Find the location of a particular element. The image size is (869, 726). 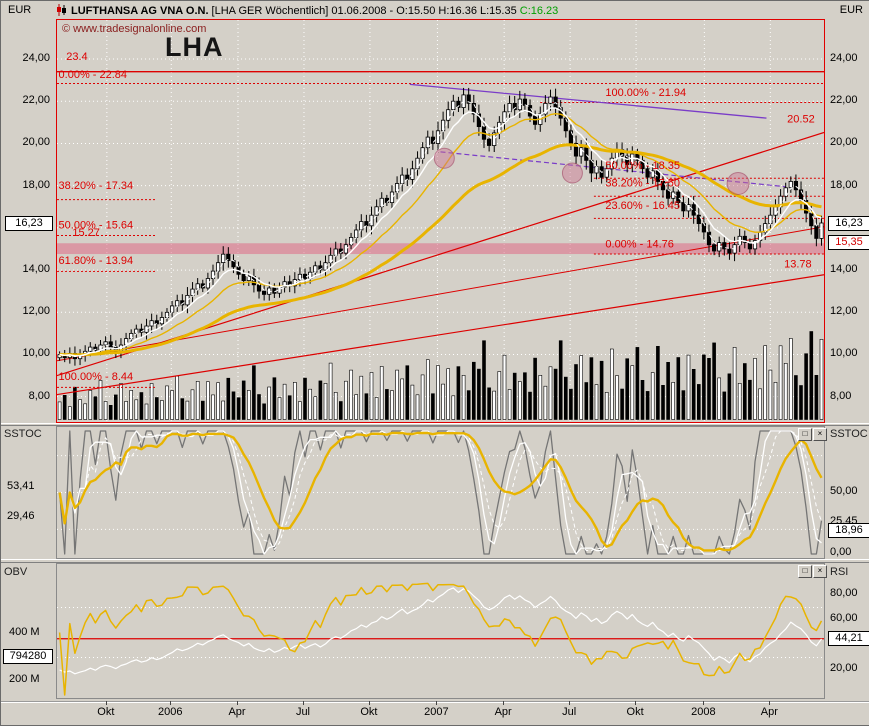

price-tick-left: 12,00 is located at coordinates (36, 311).